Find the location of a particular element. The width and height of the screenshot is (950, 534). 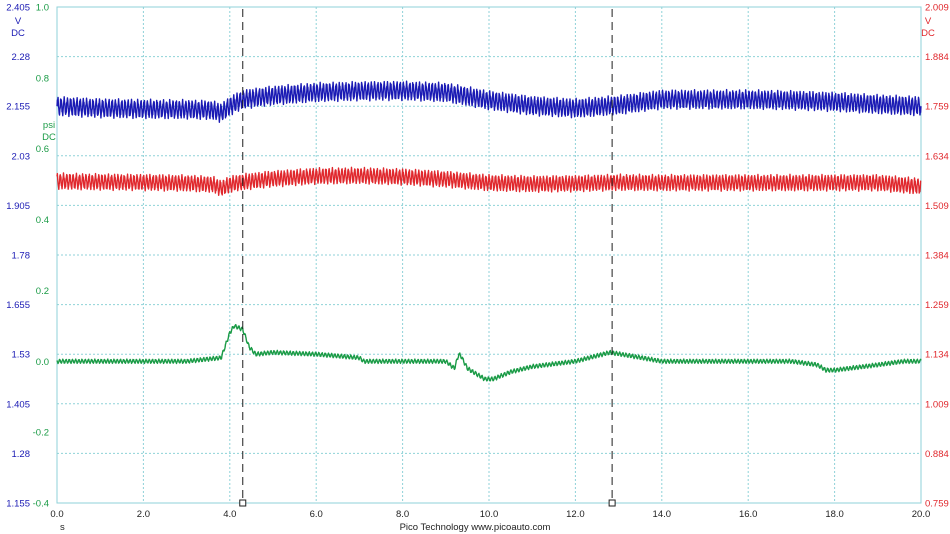

green-axis-coupling: DC is located at coordinates (49, 137).